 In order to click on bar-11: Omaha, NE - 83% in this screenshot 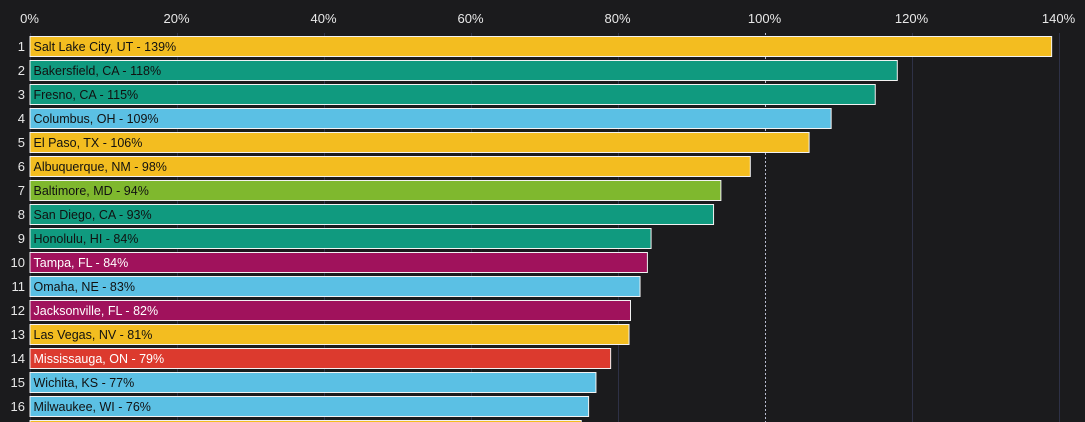, I will do `click(335, 286)`.